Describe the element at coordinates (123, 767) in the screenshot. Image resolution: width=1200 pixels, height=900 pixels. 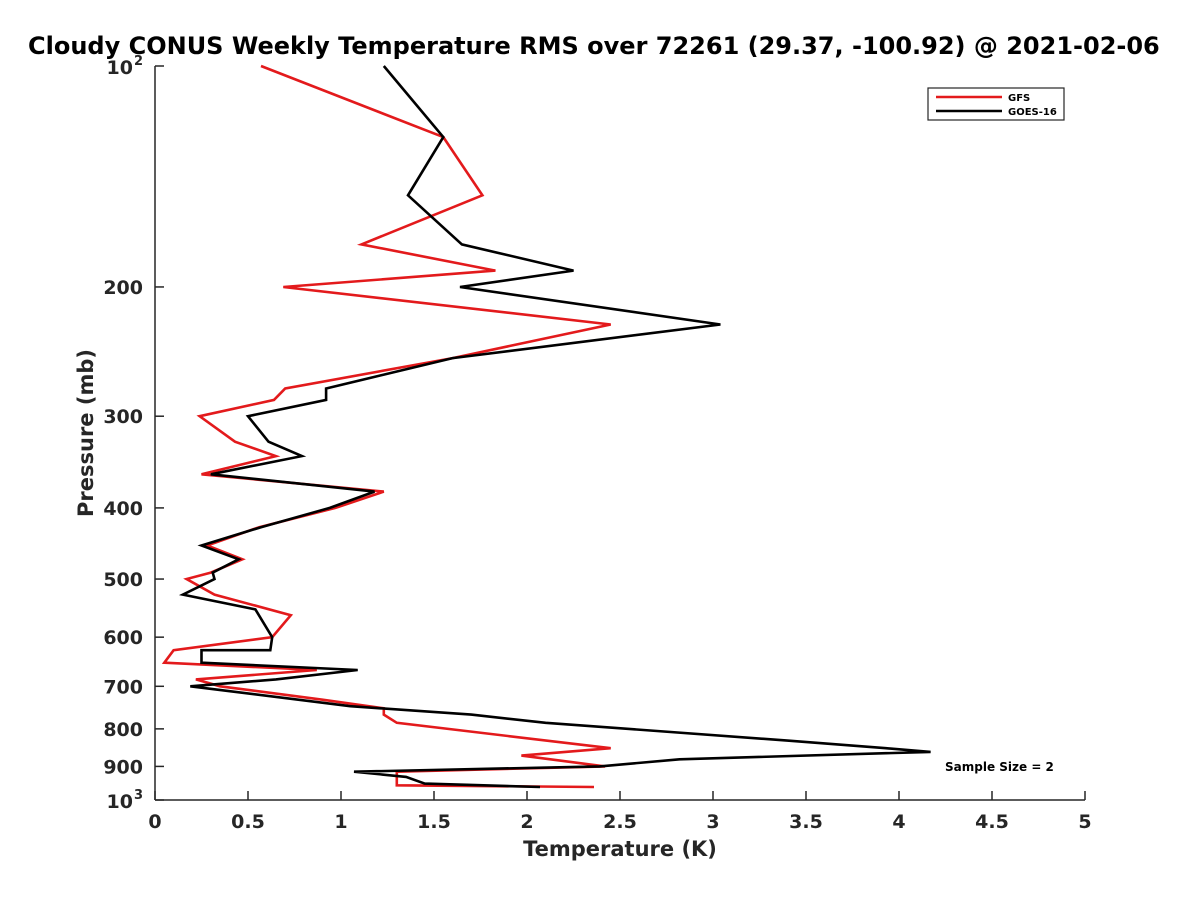
I see `y-tick-label: 900` at that location.